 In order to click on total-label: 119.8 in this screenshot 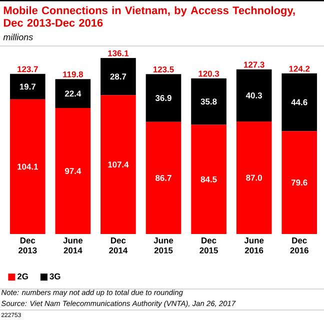, I will do `click(73, 74)`.